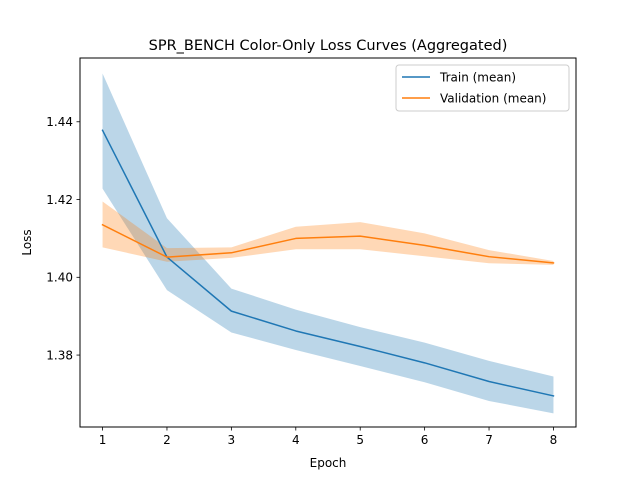 The width and height of the screenshot is (640, 480). Describe the element at coordinates (328, 437) in the screenshot. I see `x-axis-ticks: 1 2 3 4 5 6 7 8` at that location.